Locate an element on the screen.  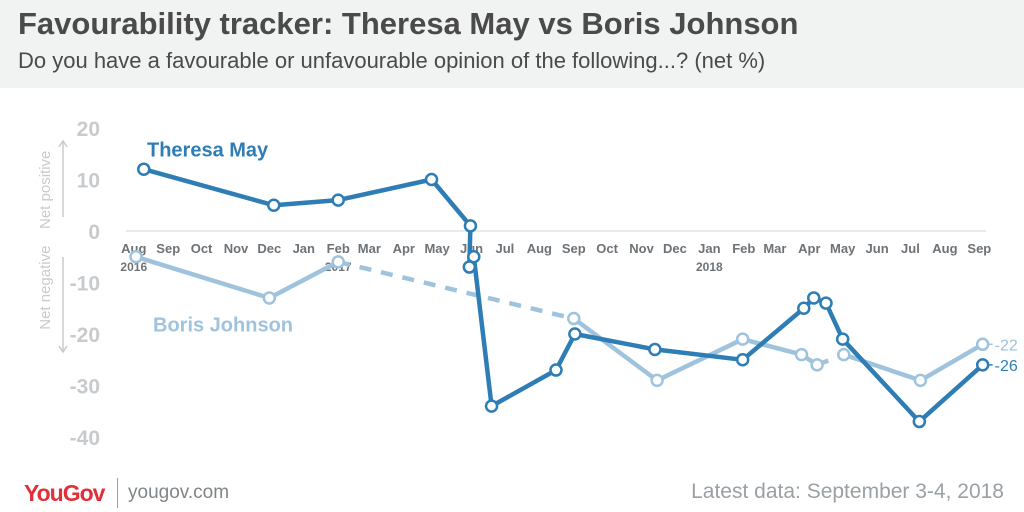
y-tick-label: -20 is located at coordinates (85, 335).